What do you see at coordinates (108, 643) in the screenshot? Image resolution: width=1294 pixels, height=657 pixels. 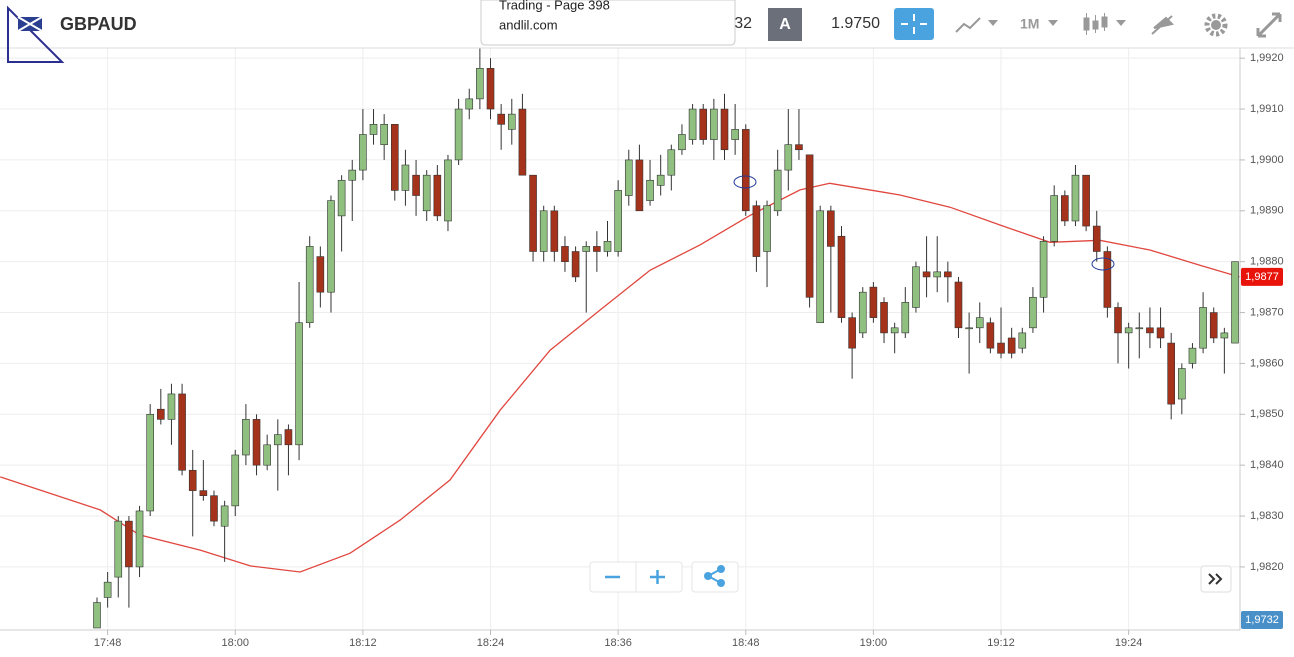 I see `x-tick-label: 17:48` at bounding box center [108, 643].